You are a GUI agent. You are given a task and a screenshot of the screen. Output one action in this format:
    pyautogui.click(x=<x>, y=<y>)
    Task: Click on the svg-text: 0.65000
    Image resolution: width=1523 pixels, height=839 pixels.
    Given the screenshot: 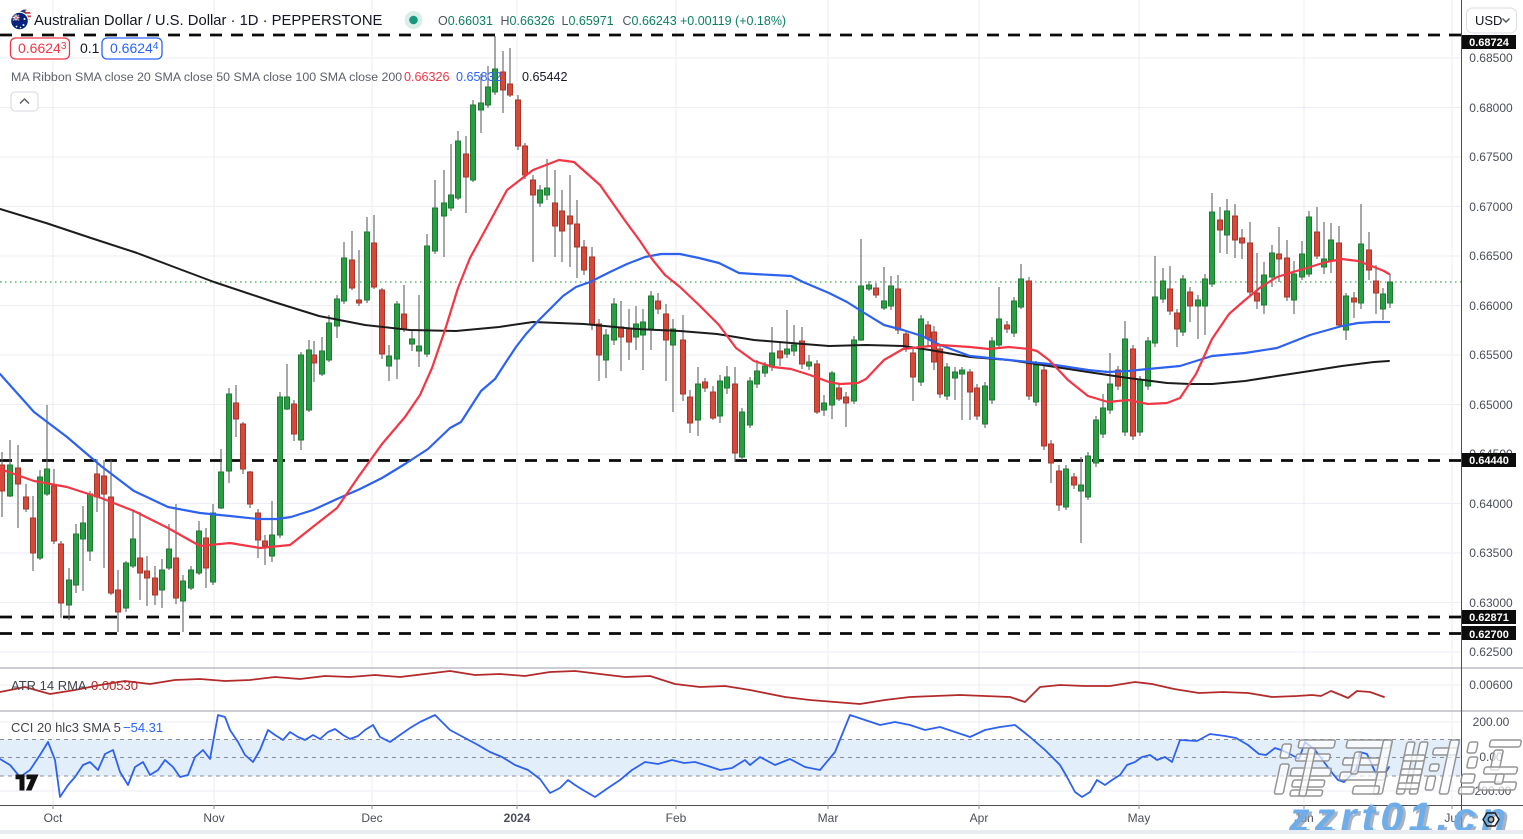 What is the action you would take?
    pyautogui.click(x=1491, y=405)
    